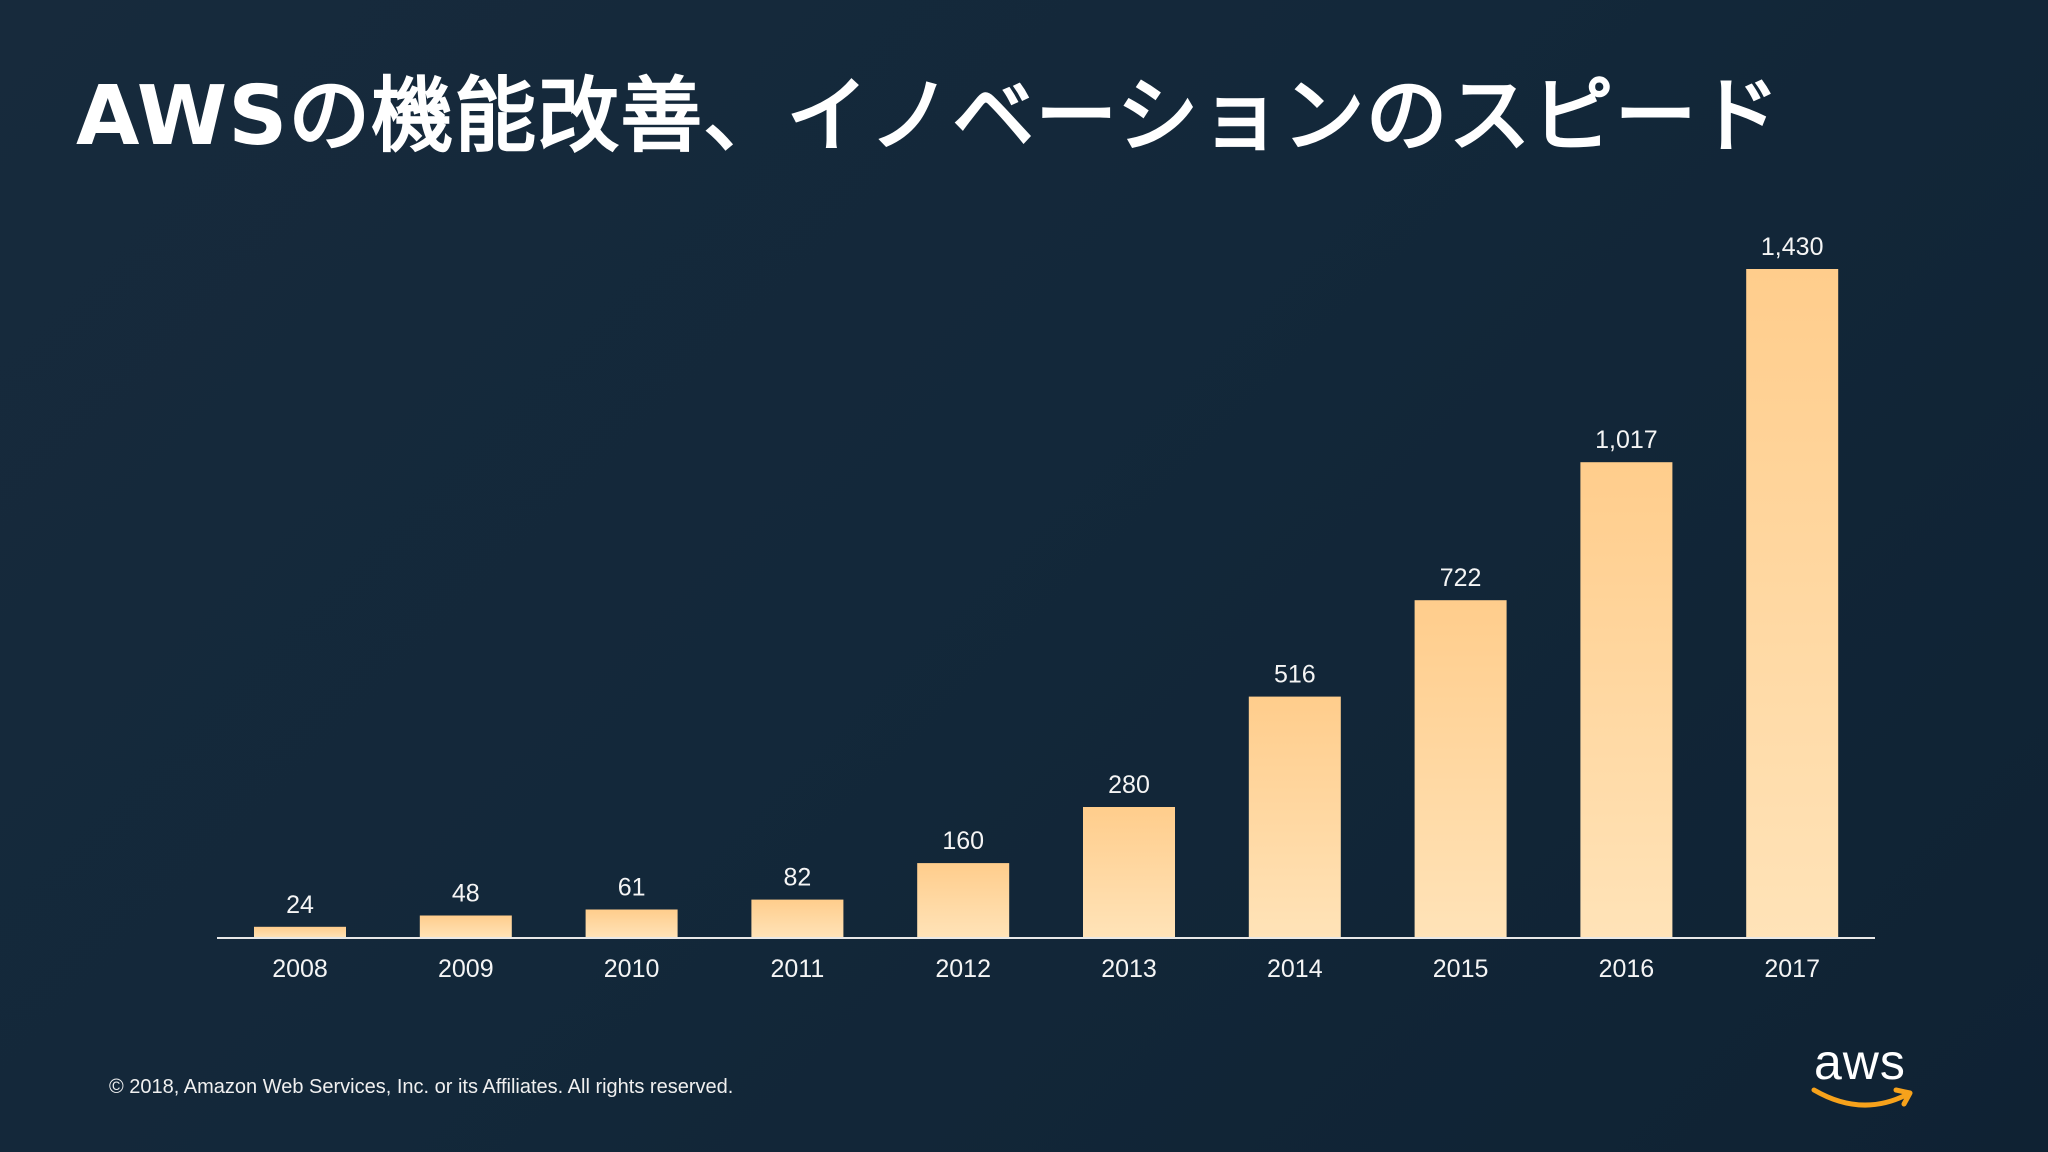  What do you see at coordinates (466, 894) in the screenshot?
I see `value-label-2009: 48` at bounding box center [466, 894].